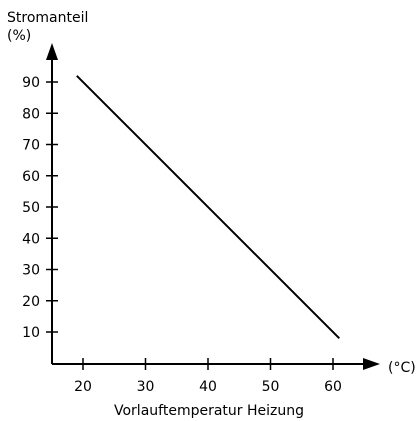 The image size is (416, 421). Describe the element at coordinates (47, 18) in the screenshot. I see `y-axis-title-line1: Stromanteil` at that location.